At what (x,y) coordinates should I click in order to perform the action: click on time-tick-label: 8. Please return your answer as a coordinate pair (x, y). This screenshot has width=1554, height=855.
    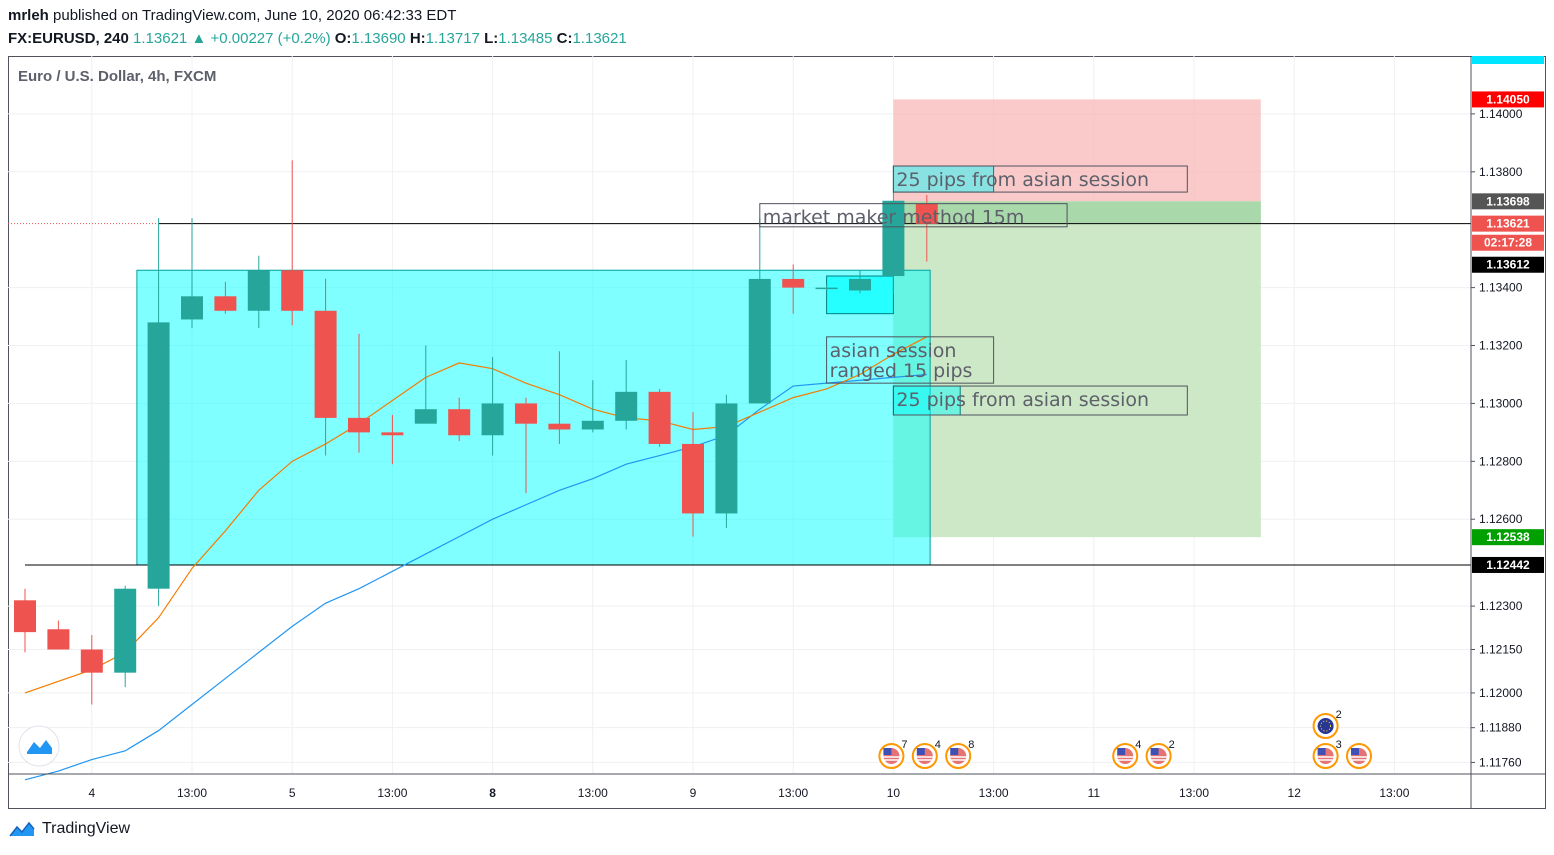
    Looking at the image, I should click on (492, 793).